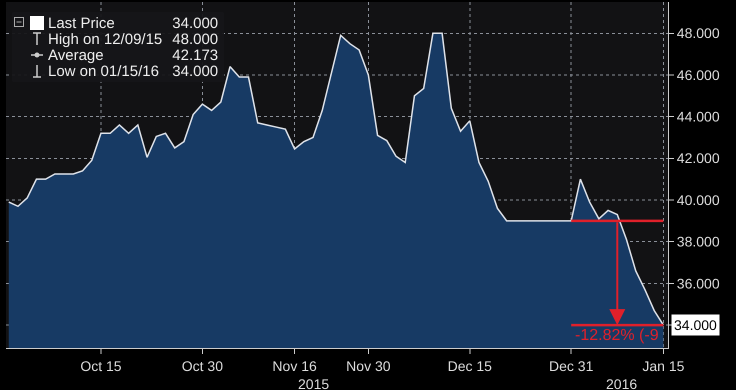 Image resolution: width=736 pixels, height=390 pixels. Describe the element at coordinates (368, 366) in the screenshot. I see `x-tick-label: Nov 30` at that location.